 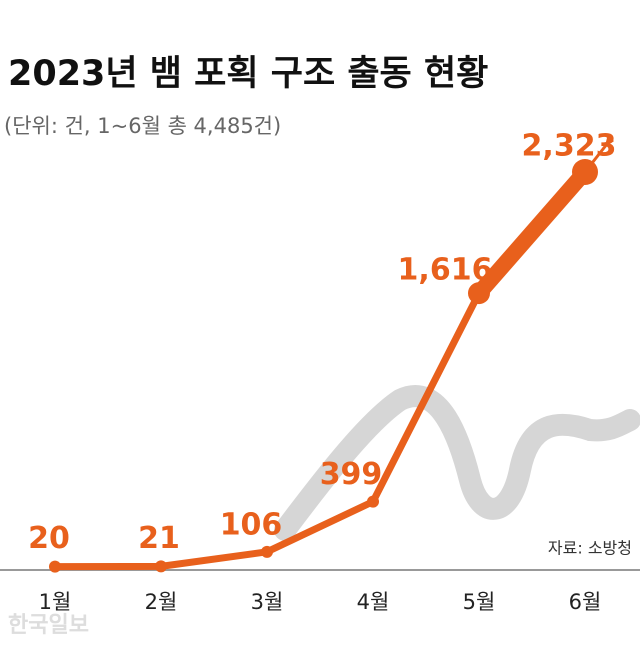 What do you see at coordinates (457, 463) in the screenshot?
I see `snake-decoration` at bounding box center [457, 463].